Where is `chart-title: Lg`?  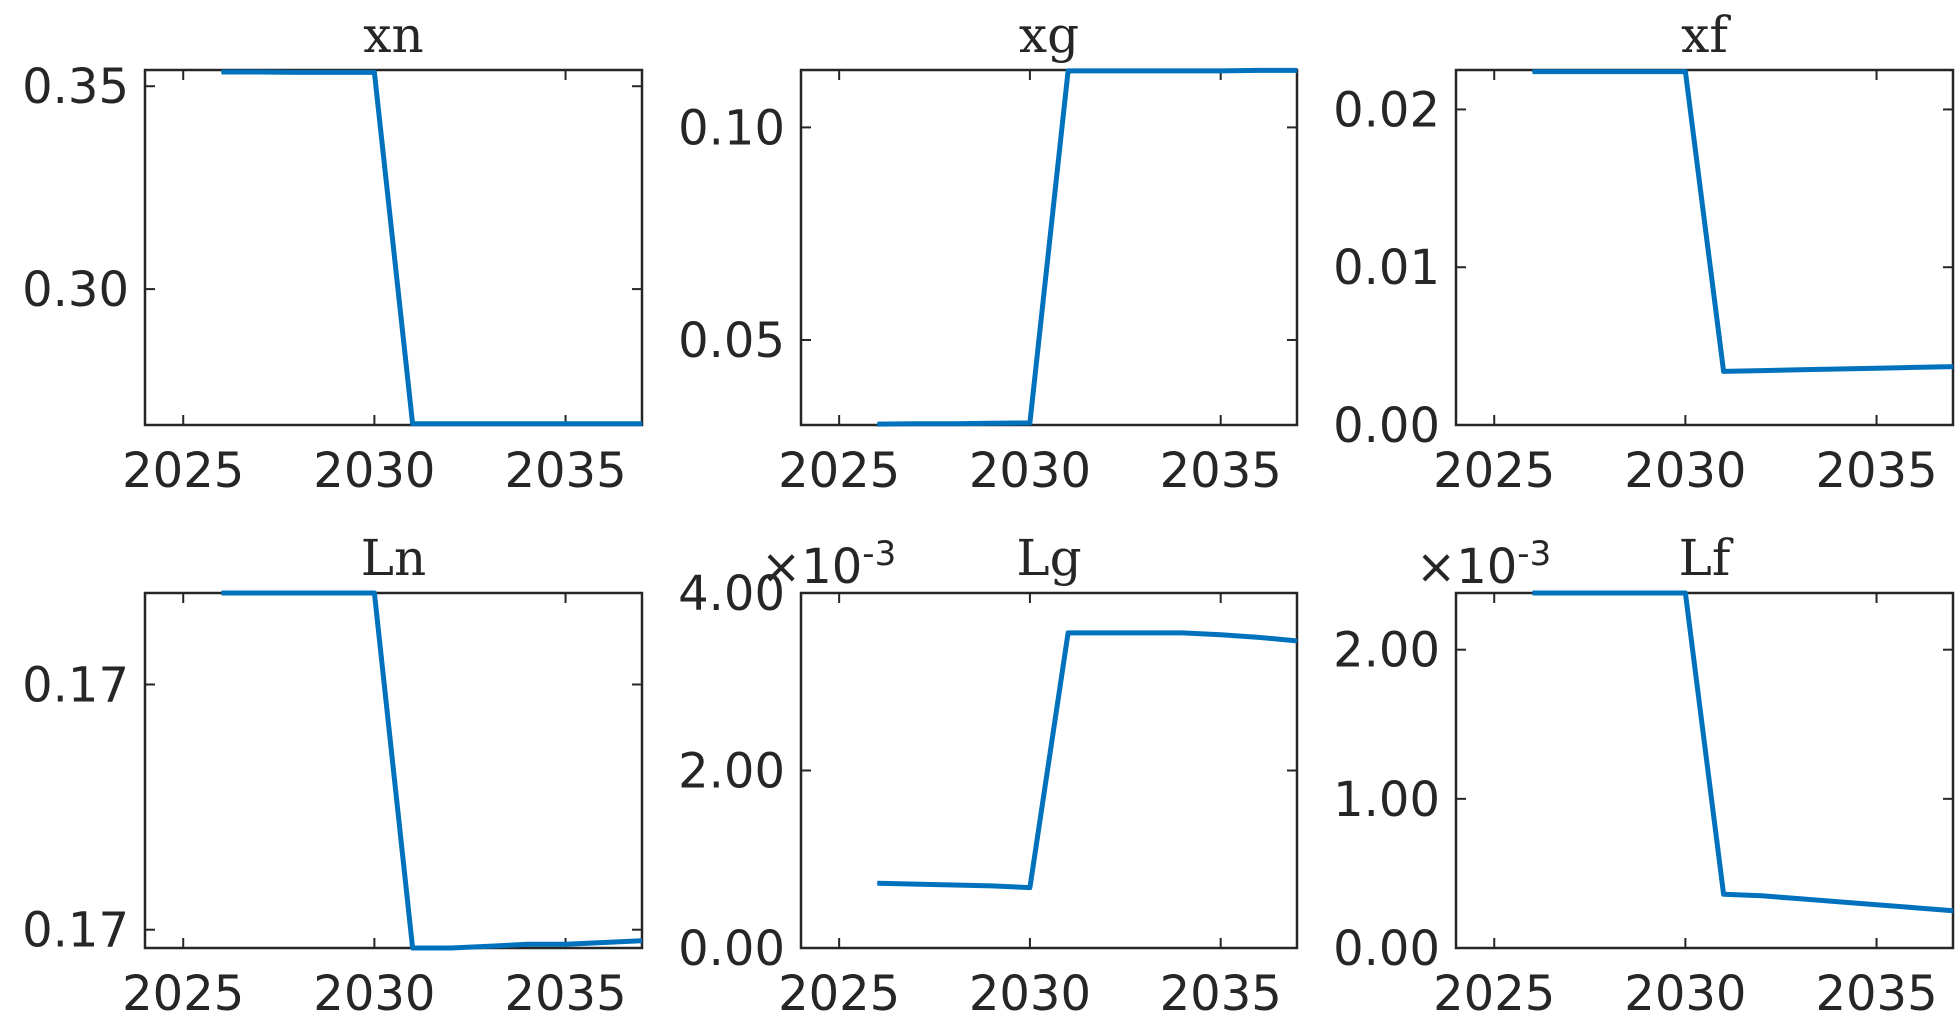
chart-title: Lg is located at coordinates (1048, 558).